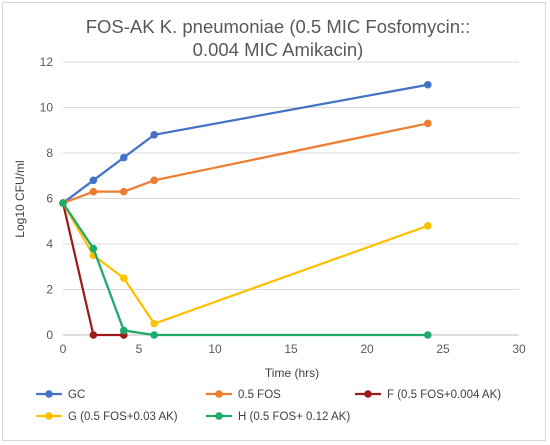  What do you see at coordinates (20, 198) in the screenshot?
I see `y-axis-title: Log10 CFU/ml` at bounding box center [20, 198].